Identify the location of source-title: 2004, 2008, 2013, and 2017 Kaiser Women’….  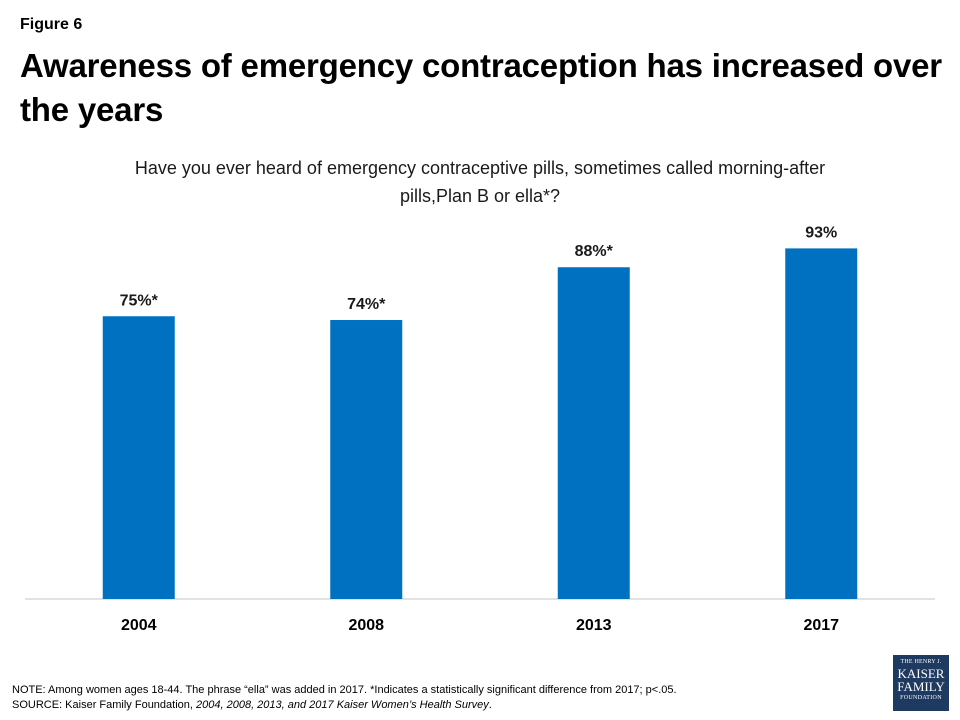
(342, 705).